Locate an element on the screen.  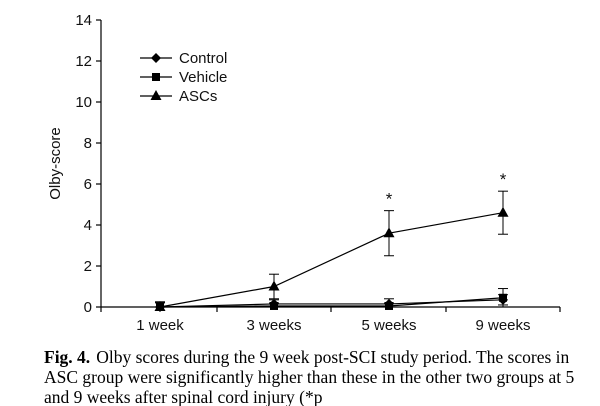
x-tick-label: 1 week is located at coordinates (160, 325).